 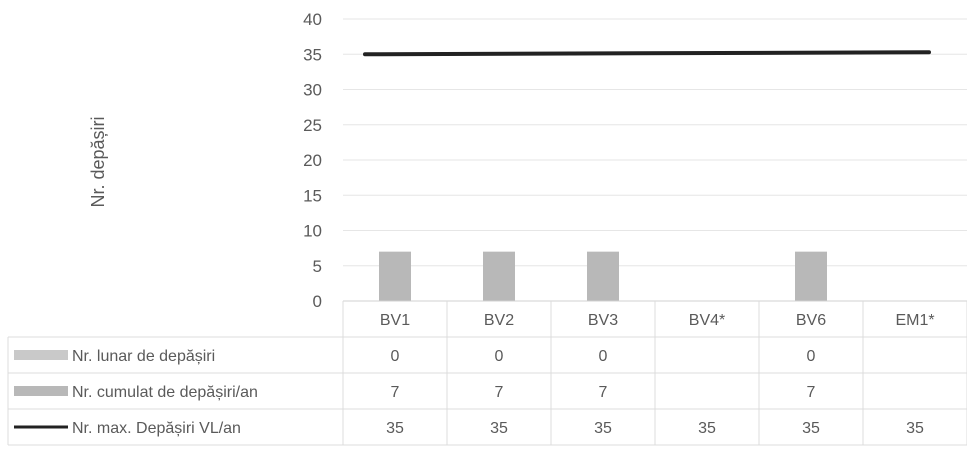 What do you see at coordinates (143, 356) in the screenshot?
I see `legend-label: Nr. lunar de depășiri` at bounding box center [143, 356].